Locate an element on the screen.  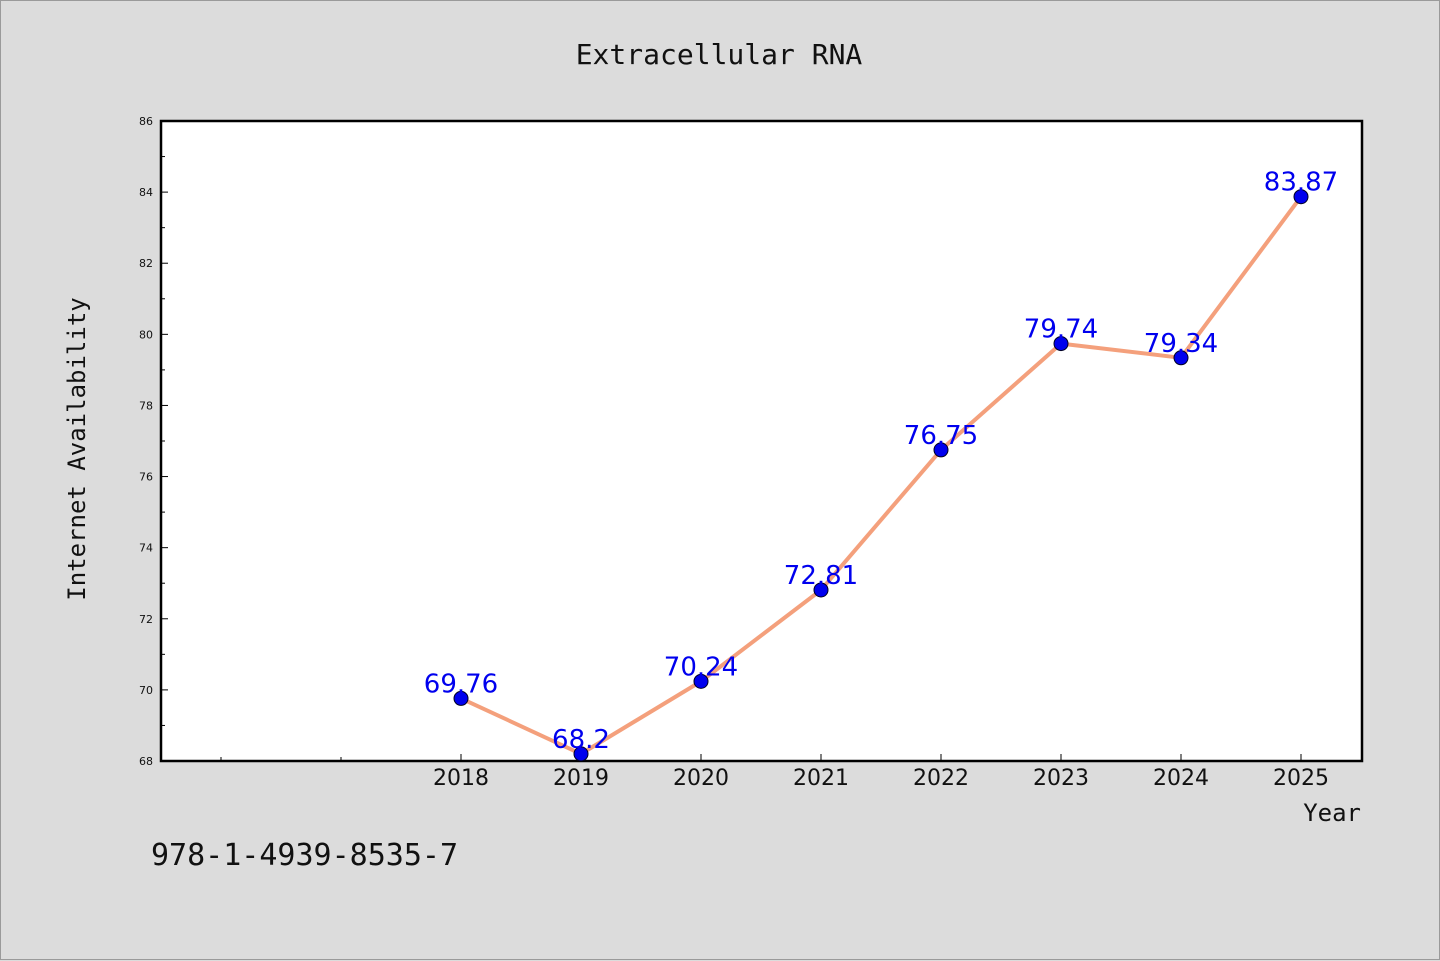
y-tick-label: 86 is located at coordinates (146, 121).